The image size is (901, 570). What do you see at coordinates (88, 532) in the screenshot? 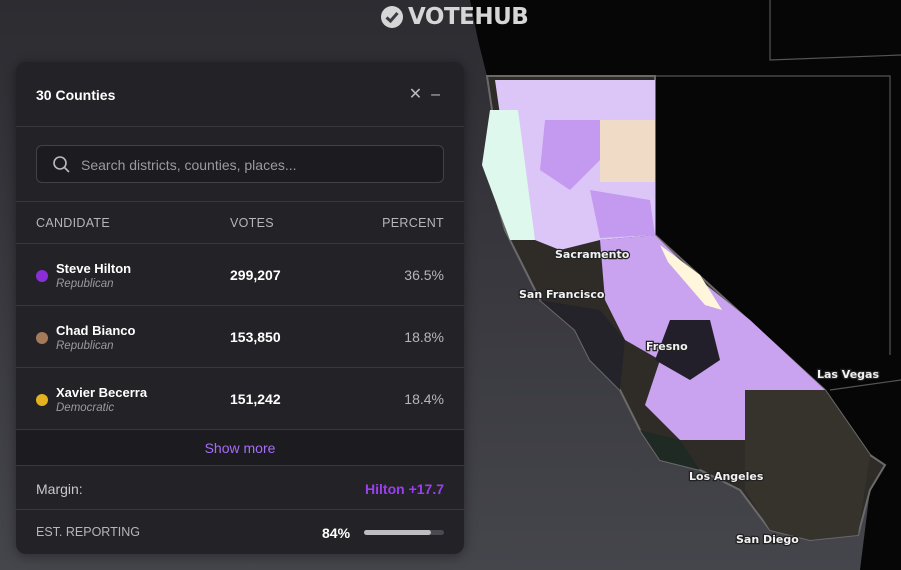
I see `reporting-label: EST. REPORTING` at bounding box center [88, 532].